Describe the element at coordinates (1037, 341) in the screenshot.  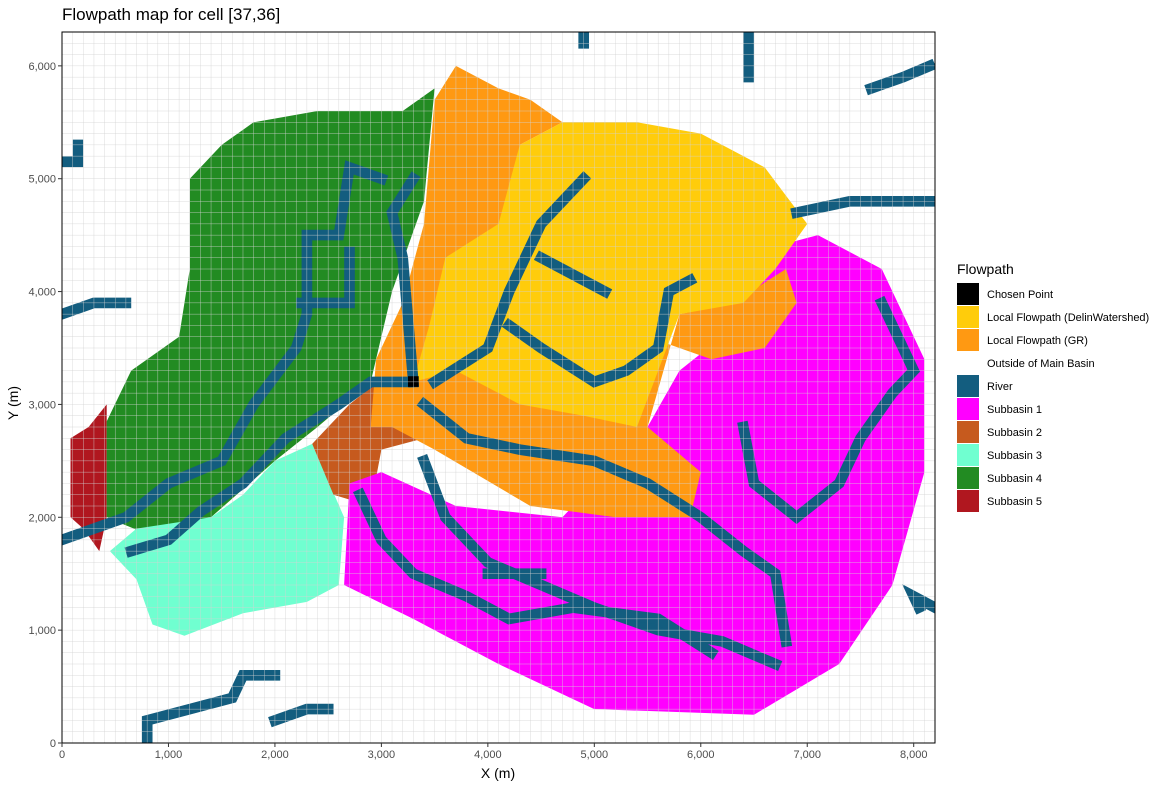
I see `legend-label: Local Flowpath (GR)` at that location.